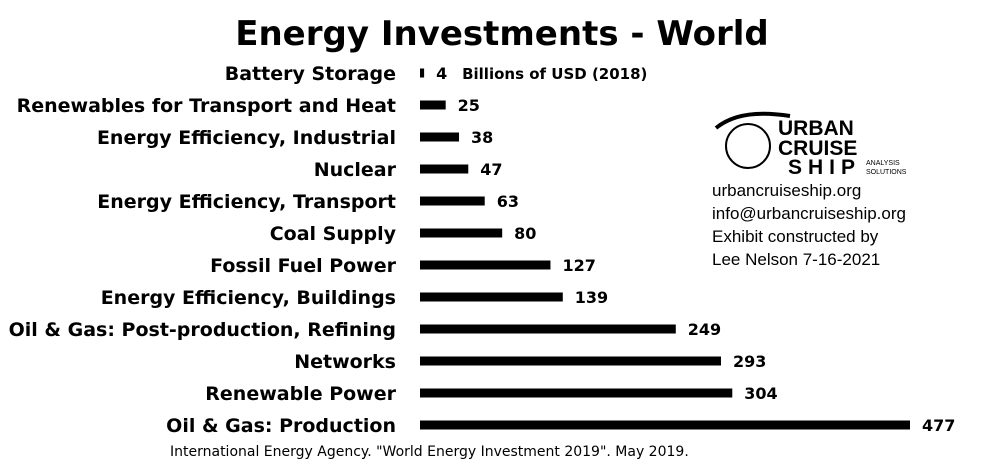 The height and width of the screenshot is (473, 983). What do you see at coordinates (760, 393) in the screenshot?
I see `value-label: 304` at bounding box center [760, 393].